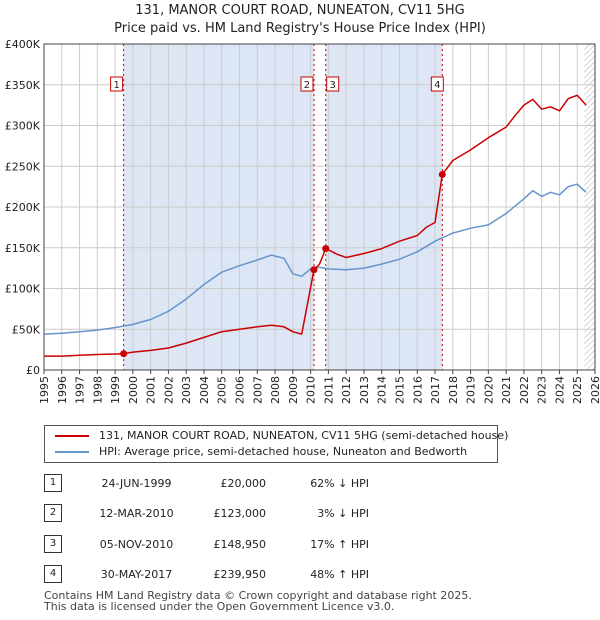 This screenshot has height=620, width=600. What do you see at coordinates (222, 390) in the screenshot?
I see `x-tick-label: 2005` at bounding box center [222, 390].